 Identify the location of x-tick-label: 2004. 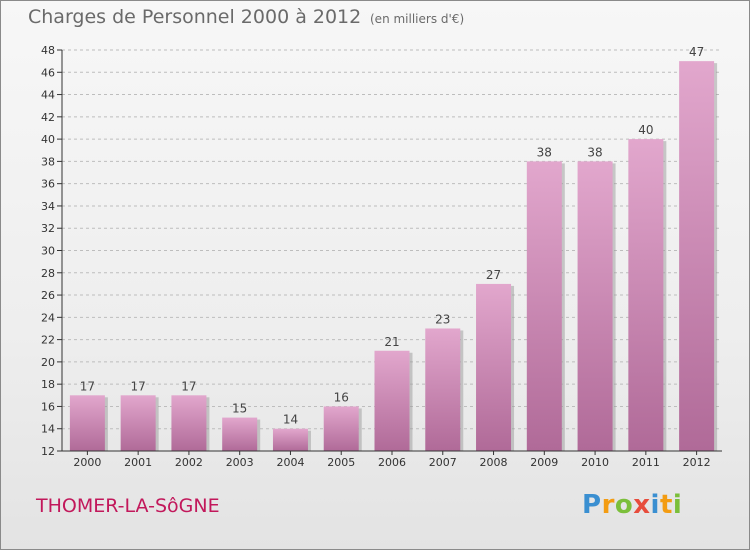
(290, 462).